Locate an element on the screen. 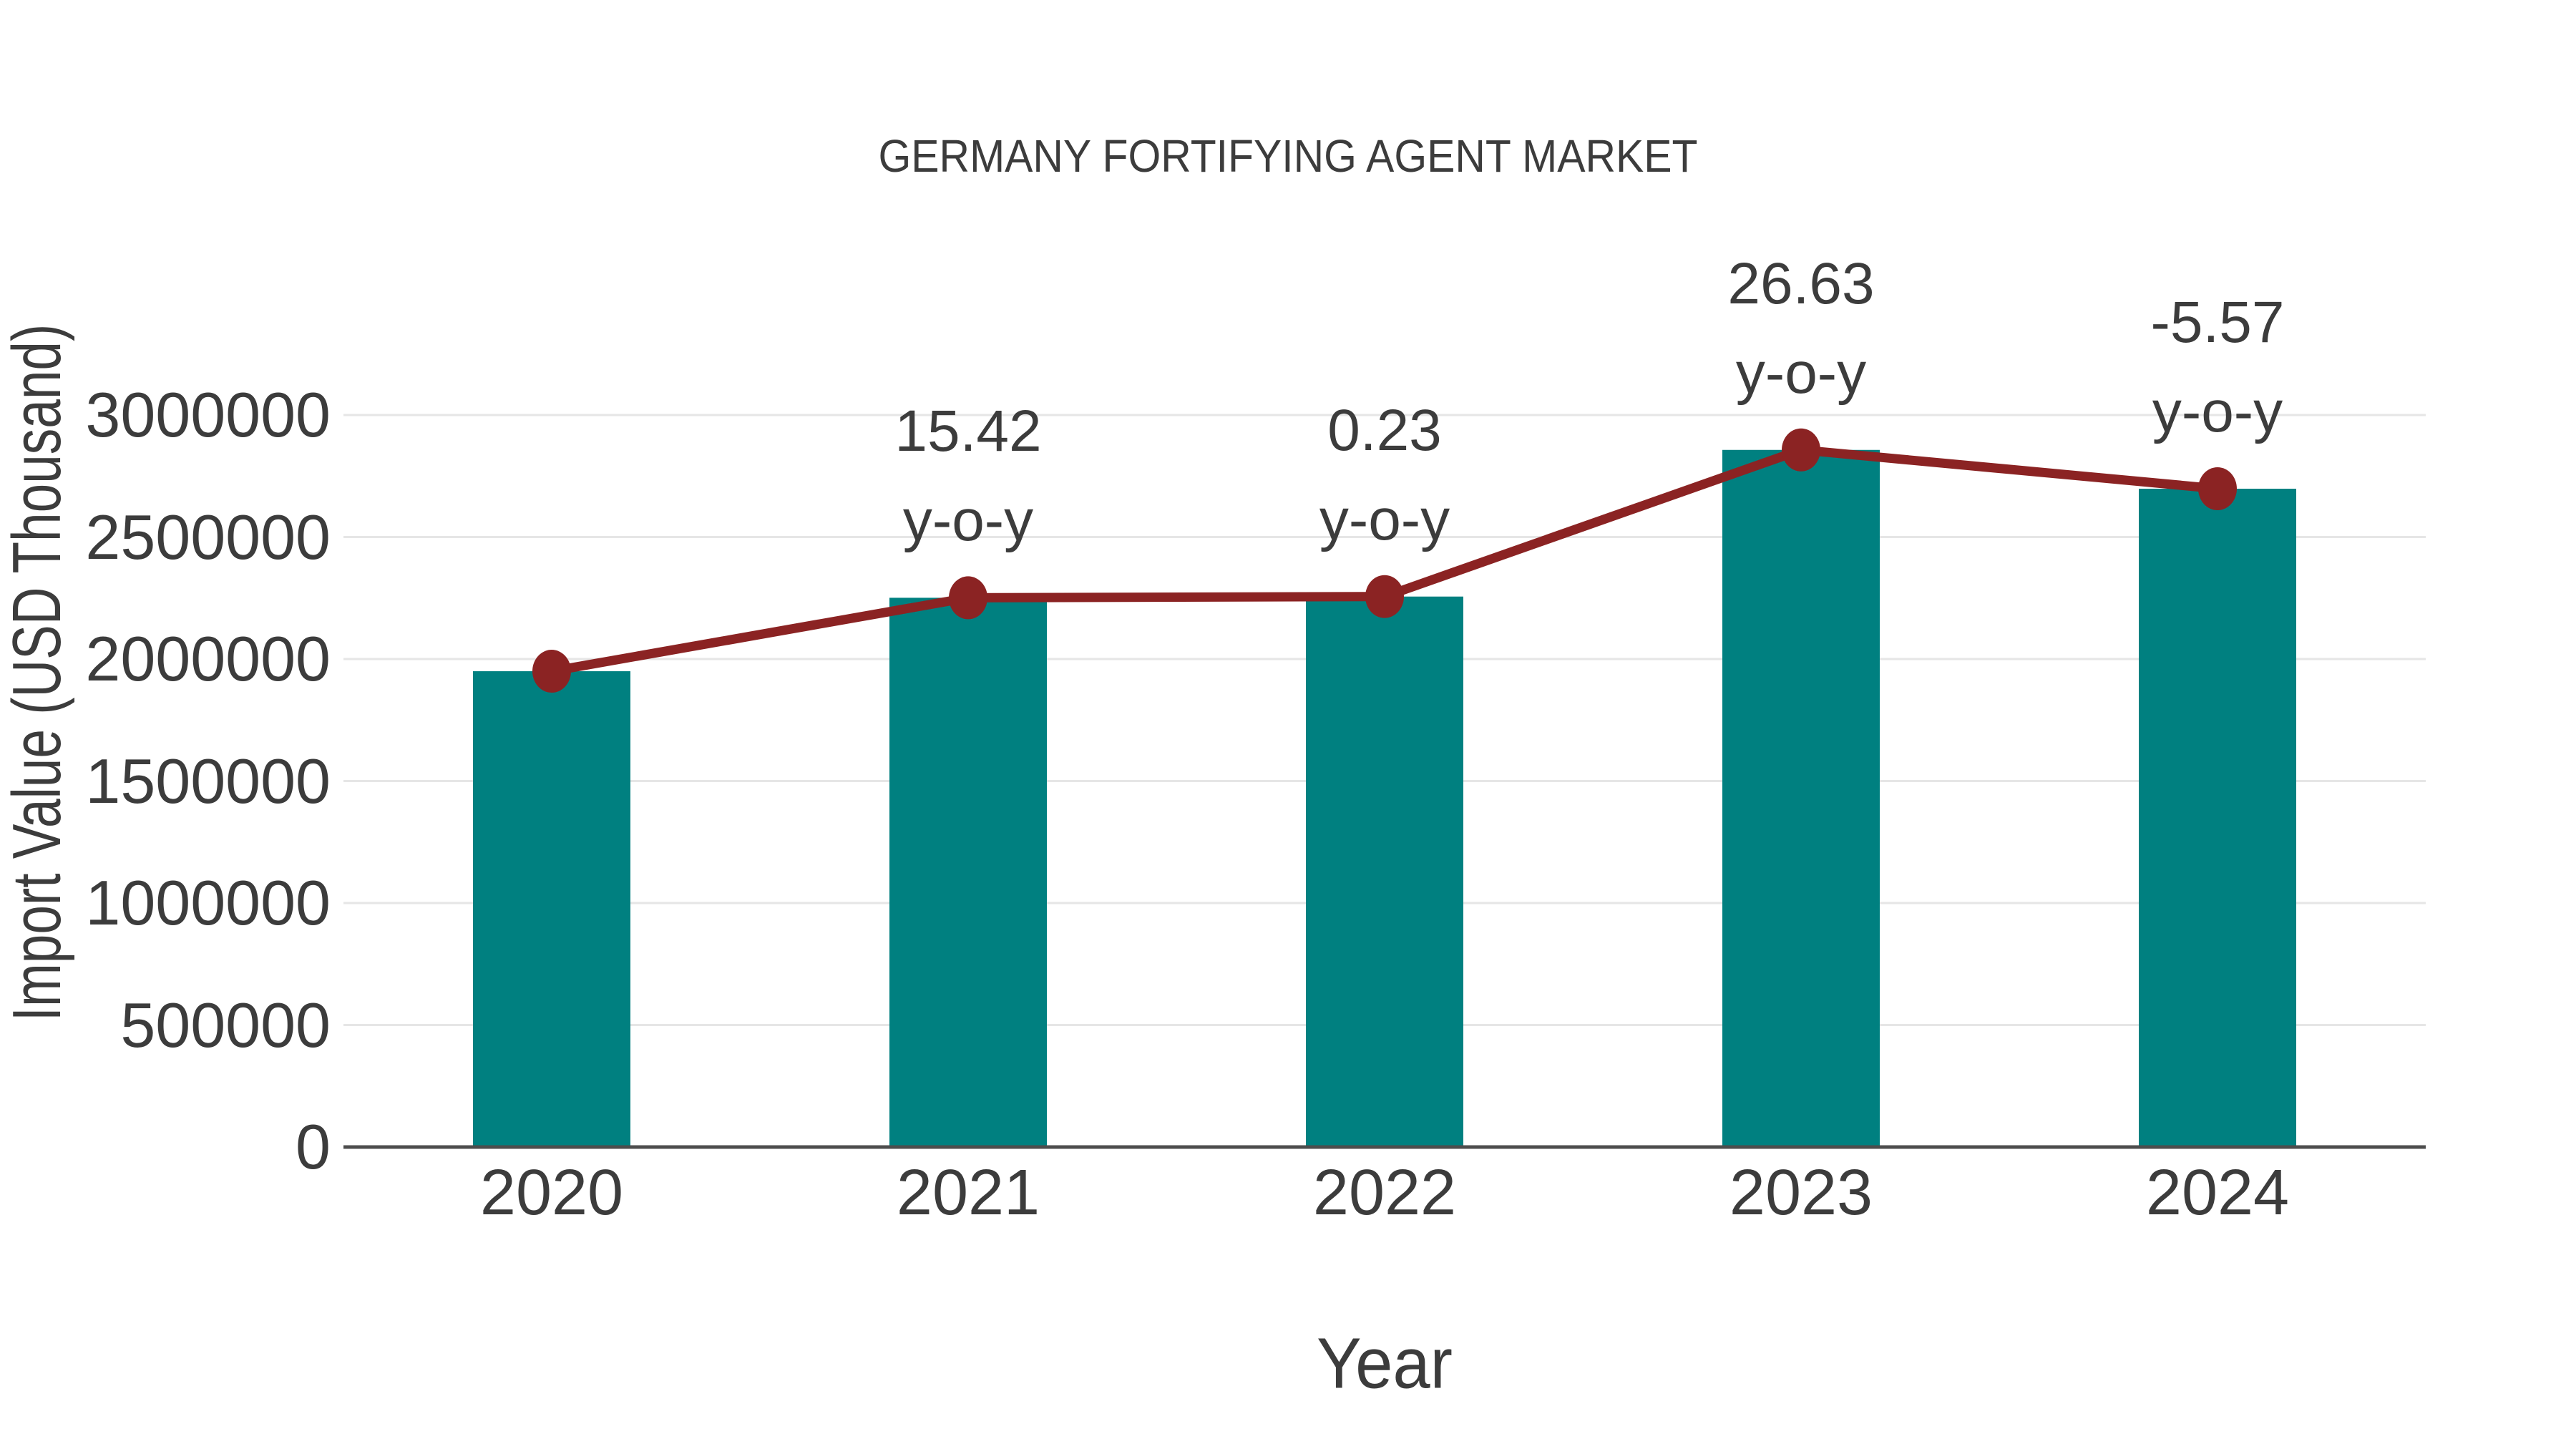  x-tick-label: 2021 is located at coordinates (968, 1193).